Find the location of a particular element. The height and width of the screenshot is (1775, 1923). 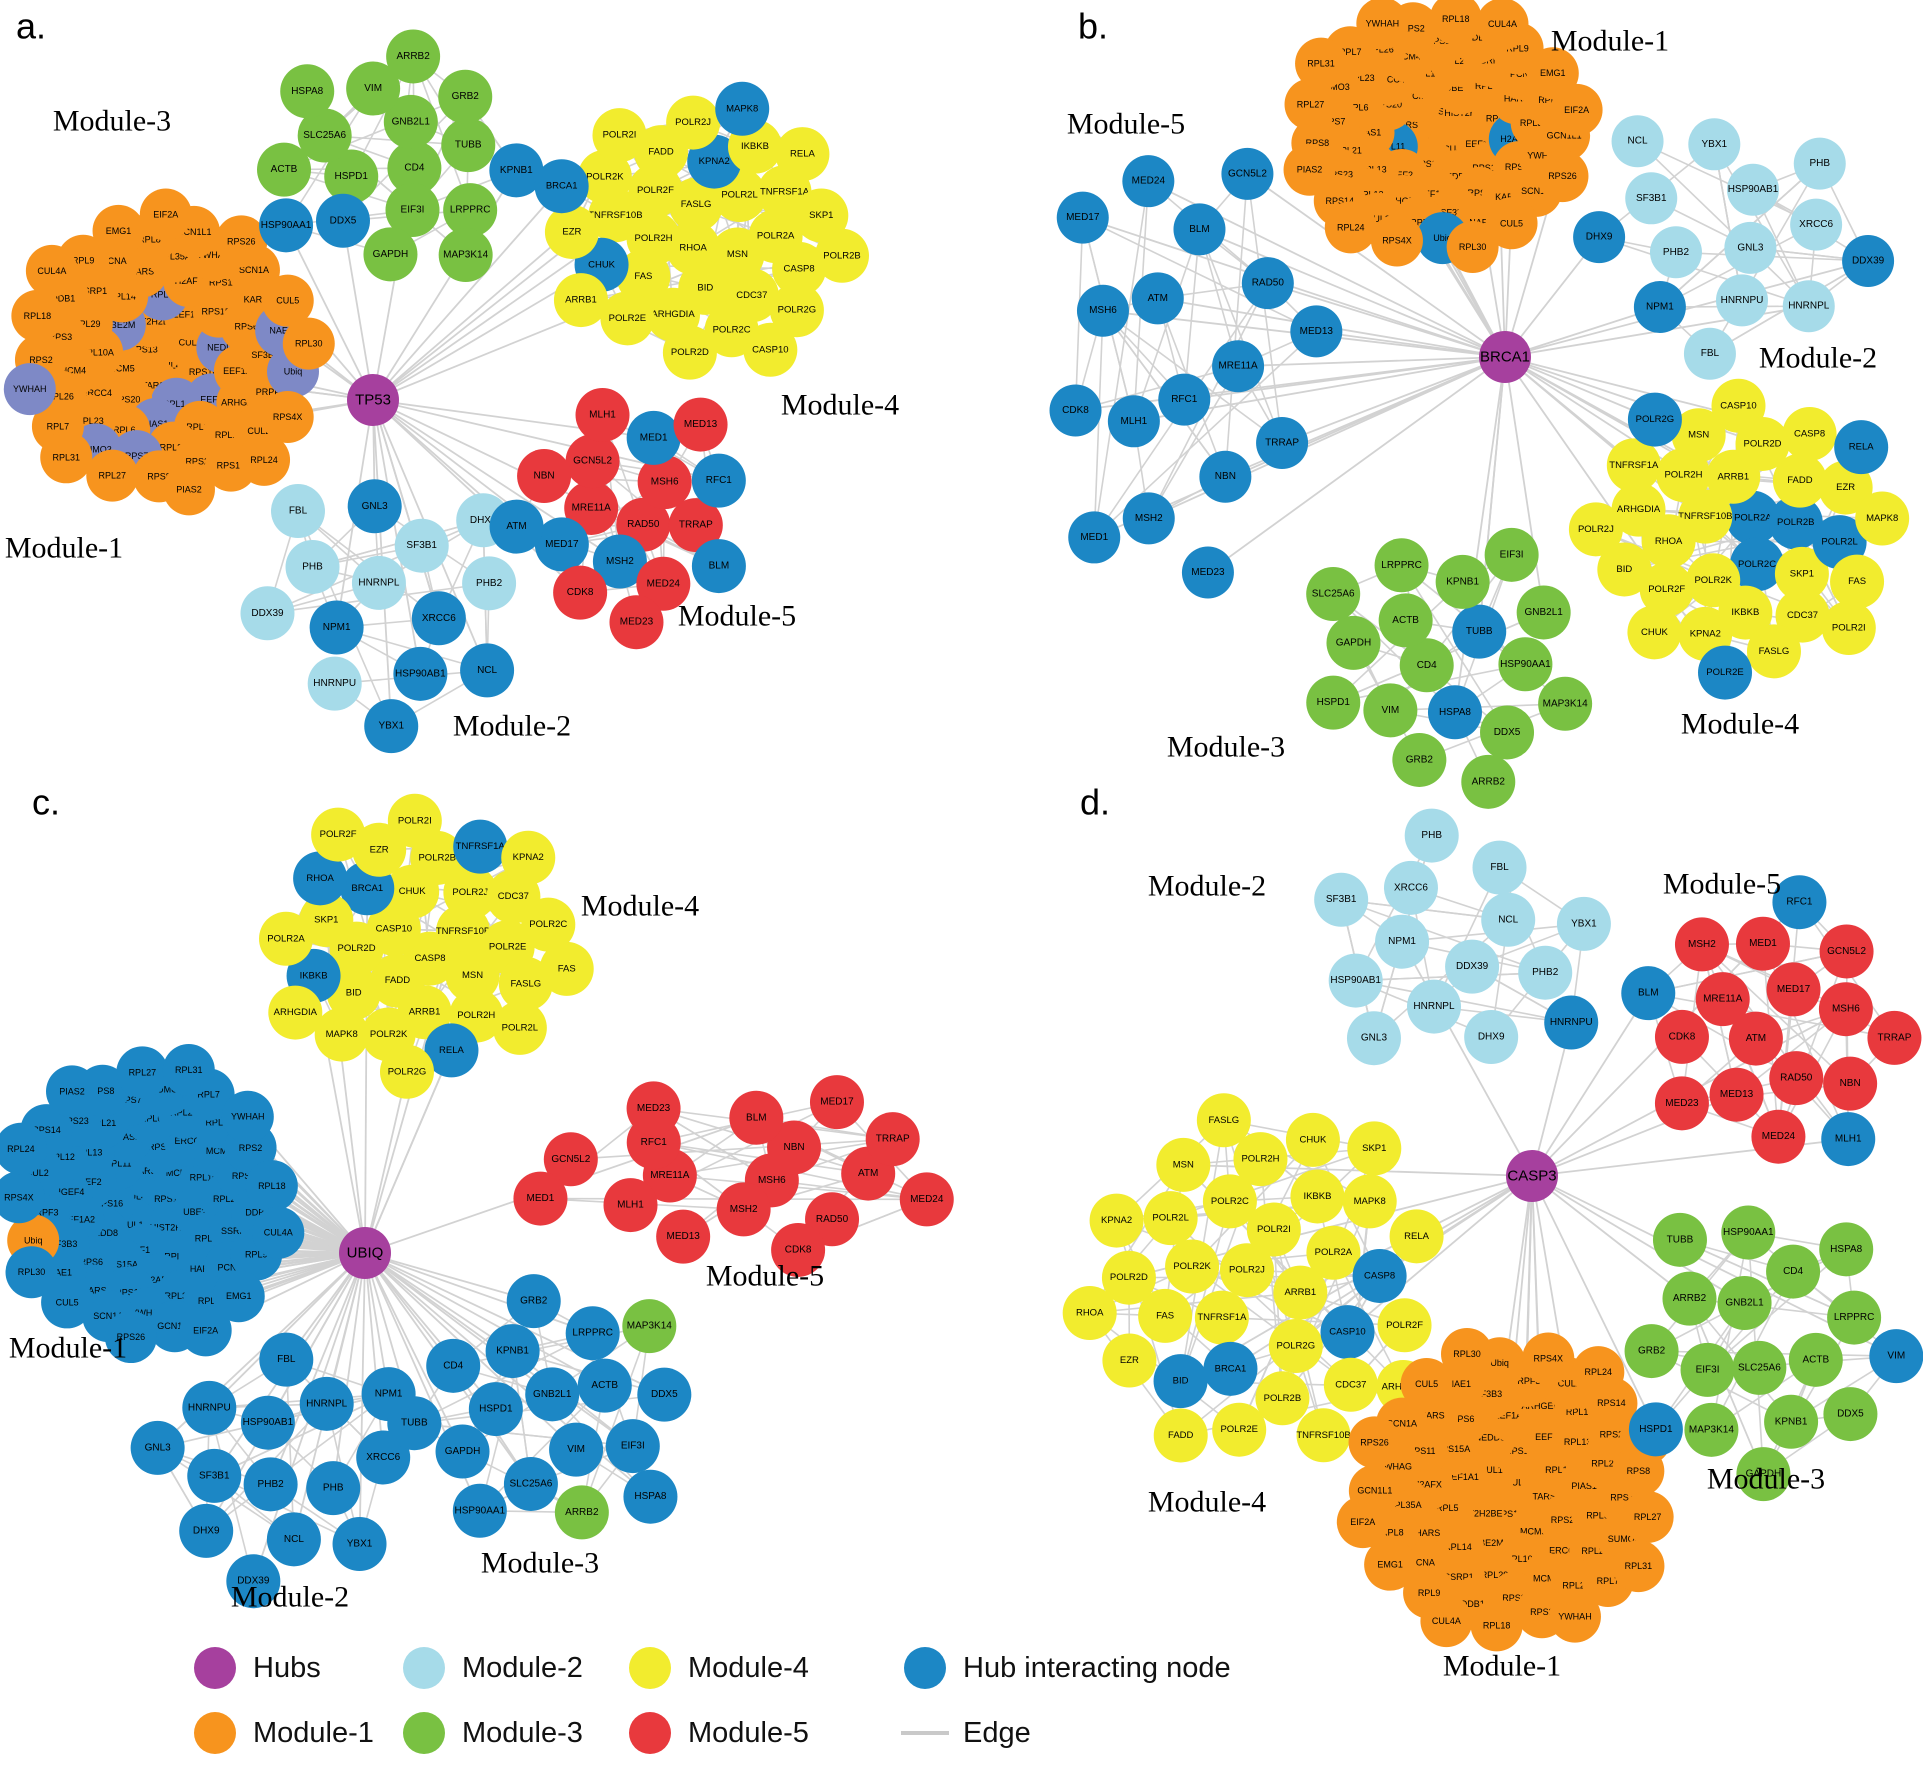

node-circle-MSN is located at coordinates (1698, 435).